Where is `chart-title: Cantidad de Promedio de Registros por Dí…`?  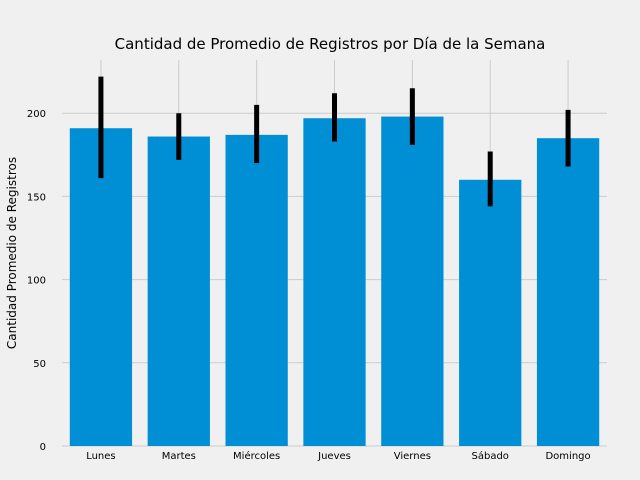 chart-title: Cantidad de Promedio de Registros por Dí… is located at coordinates (330, 44).